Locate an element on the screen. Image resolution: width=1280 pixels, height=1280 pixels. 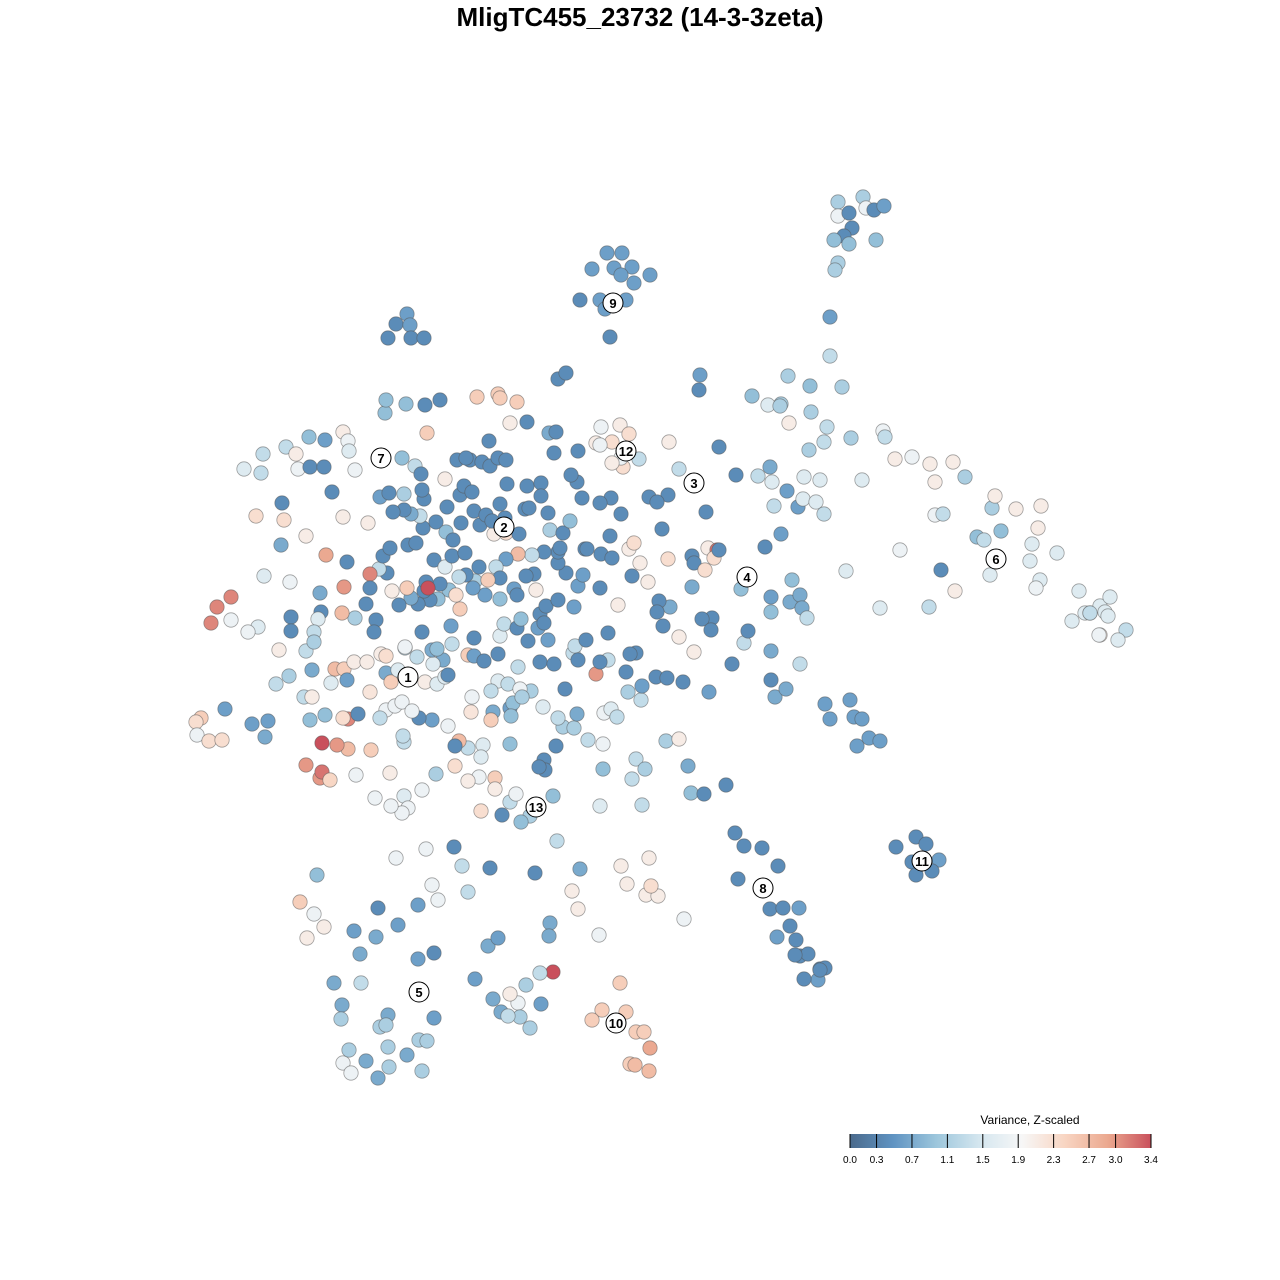
legend-tick-label: 2.7 is located at coordinates (1089, 1160).